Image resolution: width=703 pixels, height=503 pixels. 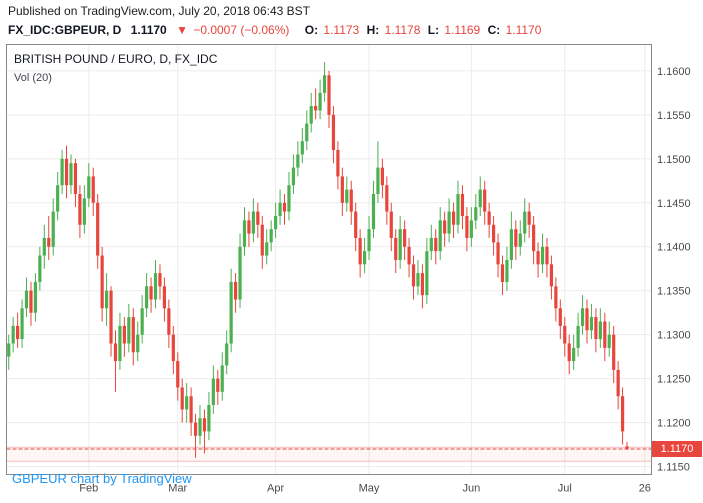 I want to click on y-axis-tick: 1.1400, so click(x=674, y=248).